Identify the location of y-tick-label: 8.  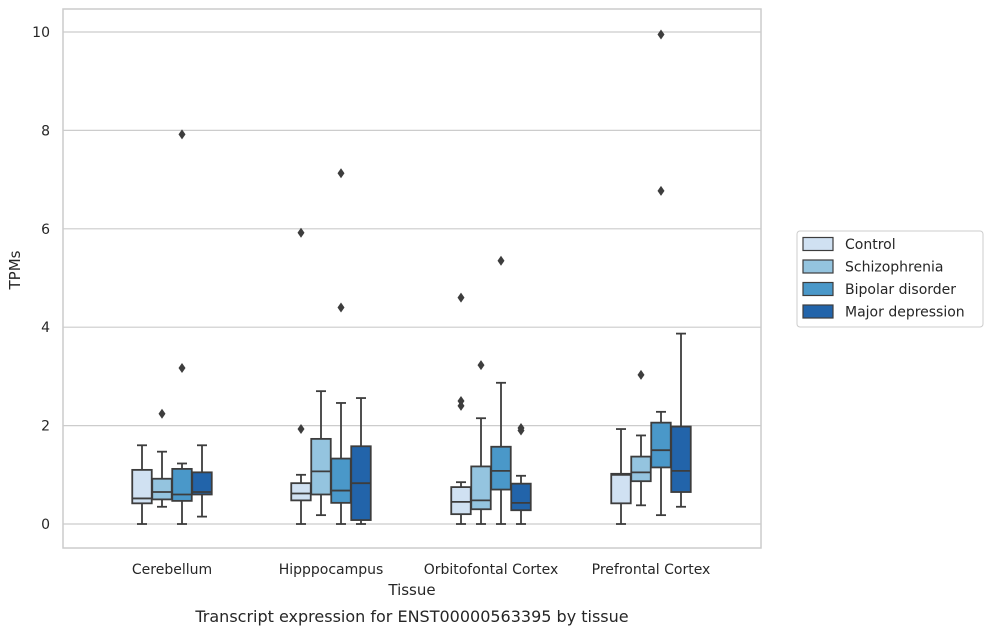
(45, 131).